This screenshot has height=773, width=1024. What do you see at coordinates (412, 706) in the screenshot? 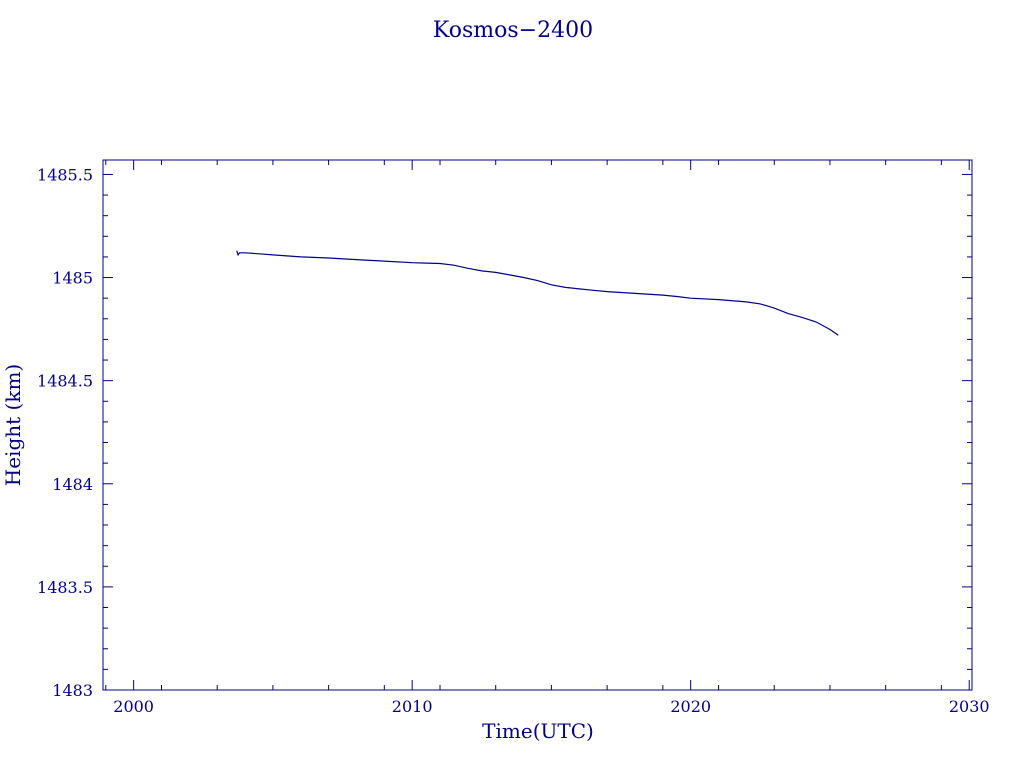
I see `x-tick-label: 2010` at bounding box center [412, 706].